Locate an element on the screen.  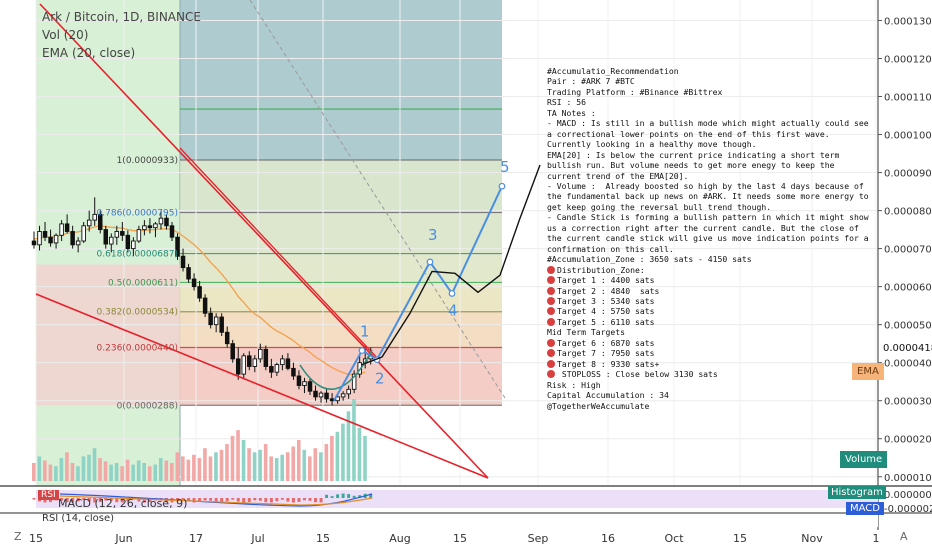
macd-line is located at coordinates (216, 500).